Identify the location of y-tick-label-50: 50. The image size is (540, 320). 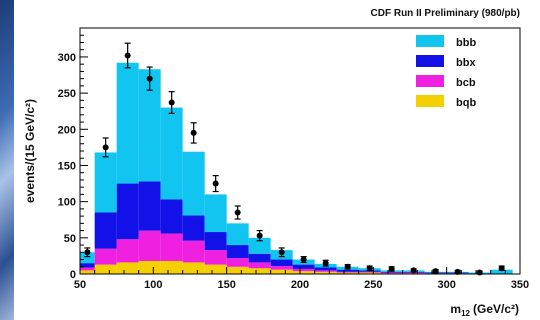
(70, 239).